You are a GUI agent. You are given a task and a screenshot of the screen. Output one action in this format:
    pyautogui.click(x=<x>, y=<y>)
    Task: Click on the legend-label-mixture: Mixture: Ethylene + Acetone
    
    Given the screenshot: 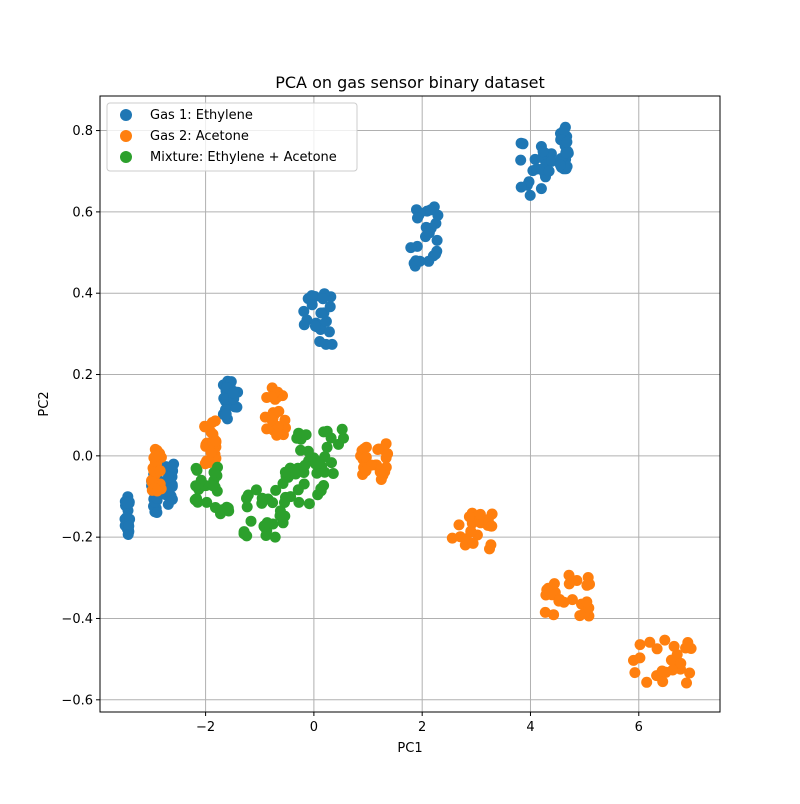 What is the action you would take?
    pyautogui.click(x=243, y=157)
    